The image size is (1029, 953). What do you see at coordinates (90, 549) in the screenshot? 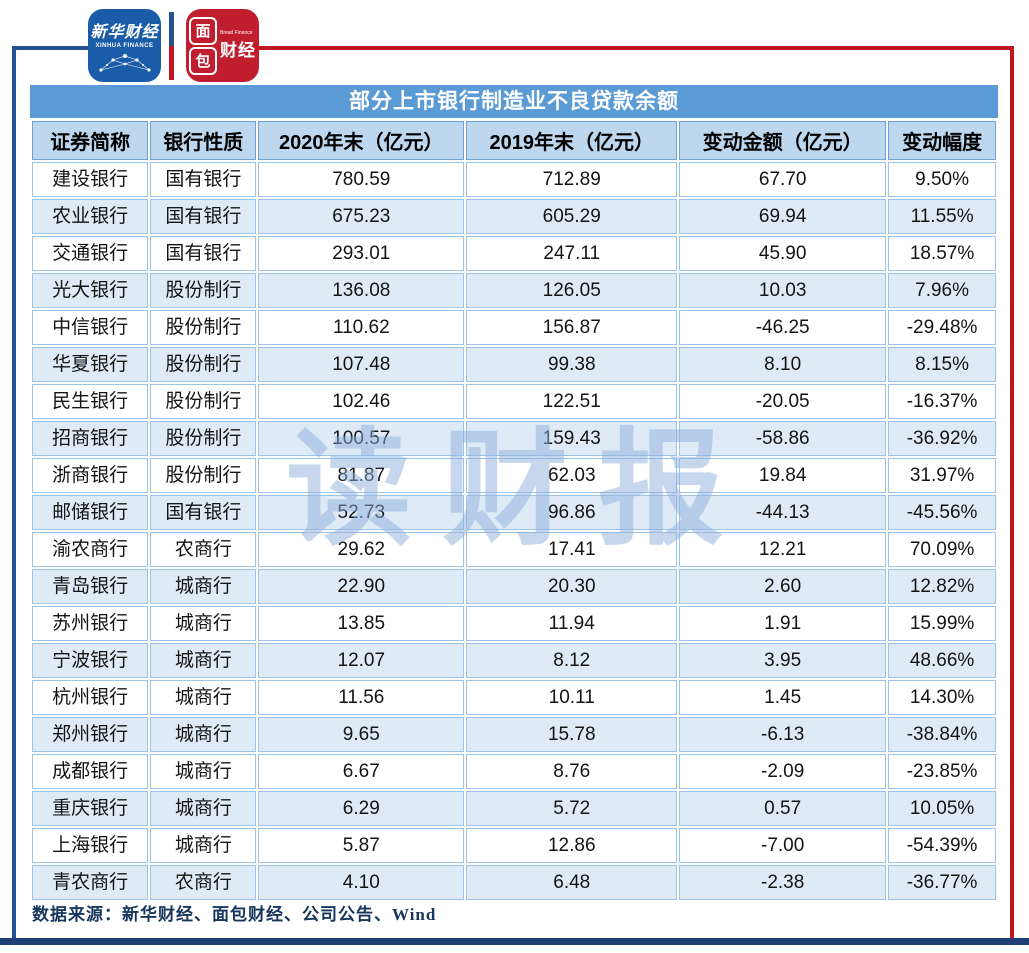
I see `table-cell: 渝农商行` at bounding box center [90, 549].